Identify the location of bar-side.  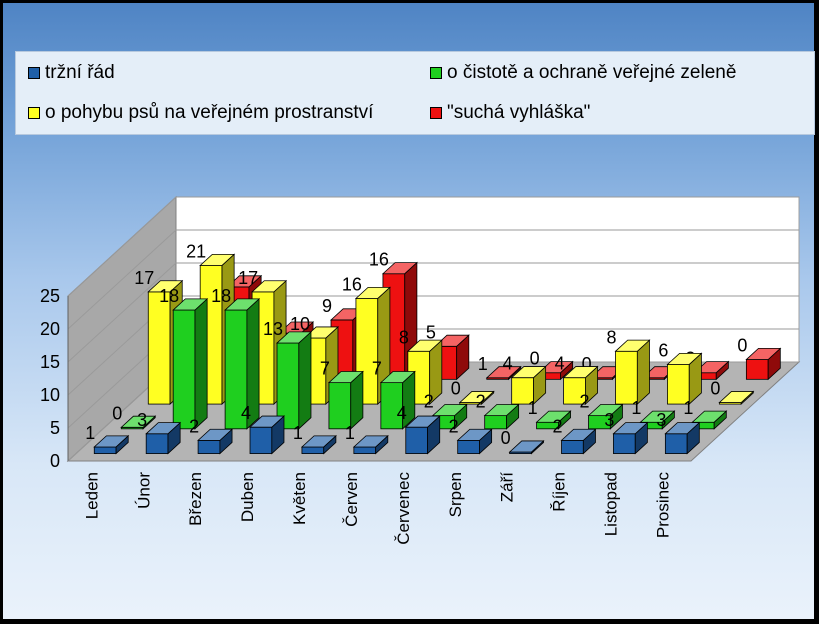
(305, 380).